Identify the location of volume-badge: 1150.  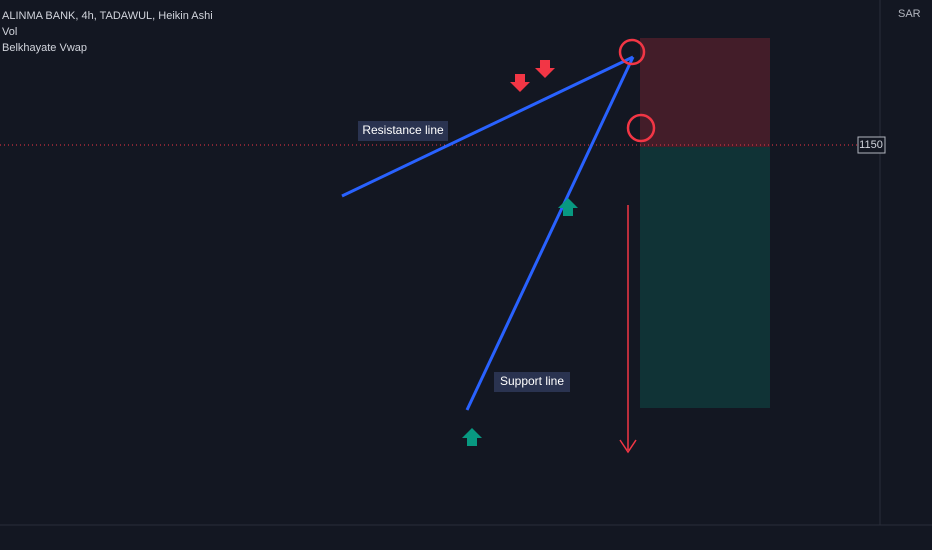
(871, 145).